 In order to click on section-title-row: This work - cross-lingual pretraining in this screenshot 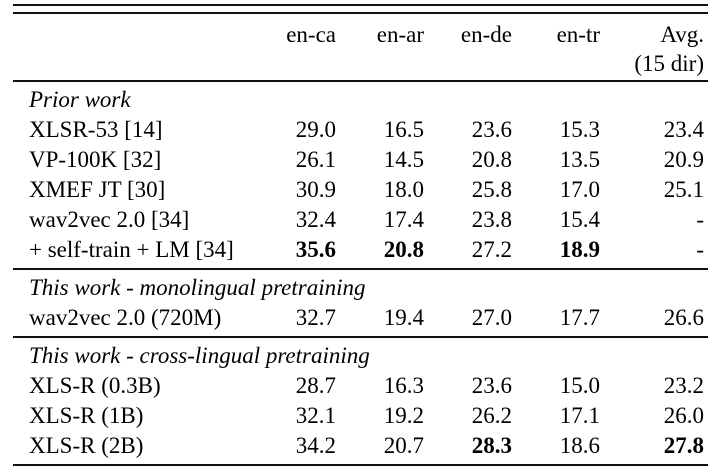, I will do `click(360, 356)`.